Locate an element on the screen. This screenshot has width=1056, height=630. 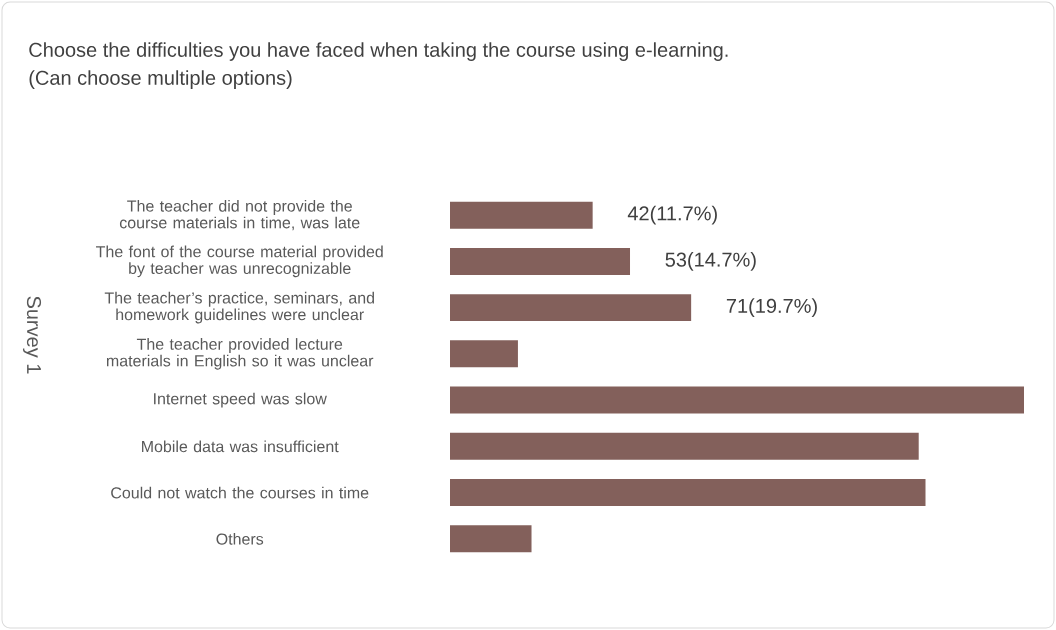
y-axis-title: Survey 1 is located at coordinates (32, 335).